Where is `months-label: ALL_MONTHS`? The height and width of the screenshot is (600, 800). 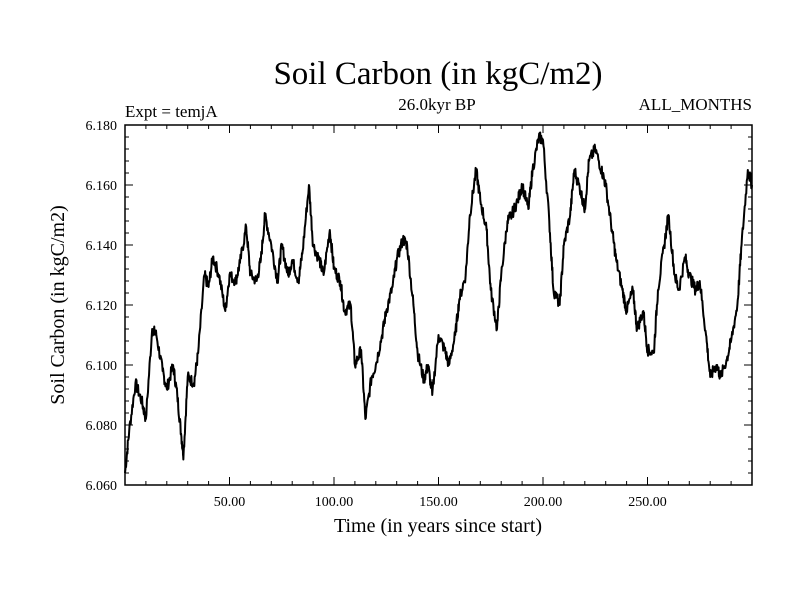
months-label: ALL_MONTHS is located at coordinates (695, 104).